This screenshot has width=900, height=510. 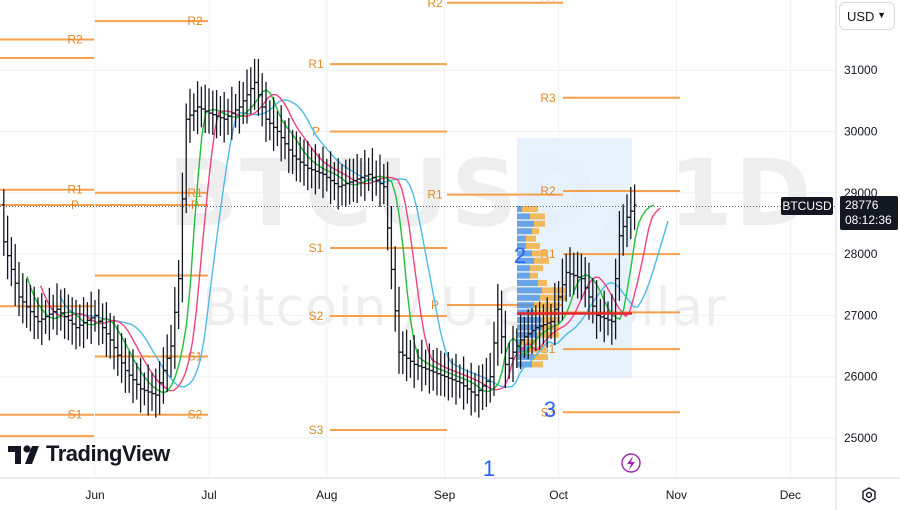 I want to click on symbol-price-tag: BTCUSD, so click(x=807, y=206).